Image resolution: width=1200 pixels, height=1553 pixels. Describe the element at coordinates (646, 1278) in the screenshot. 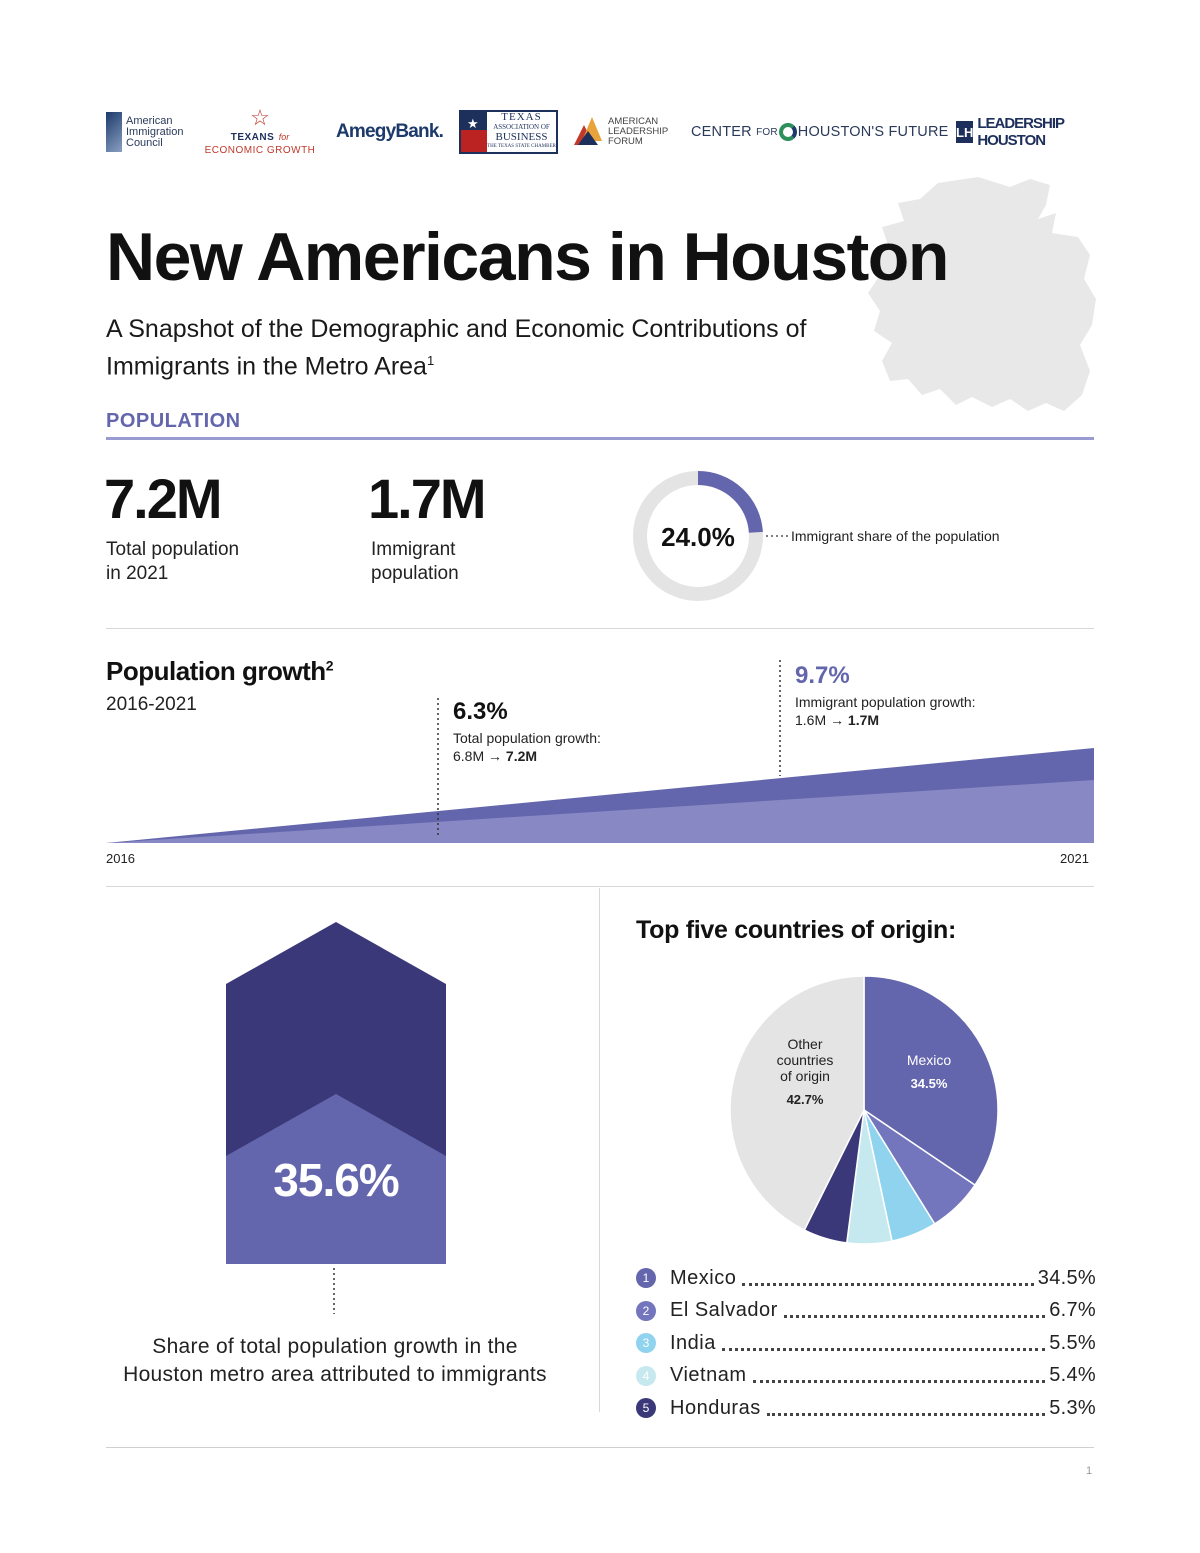

I see `legend-number-badge: 1` at that location.